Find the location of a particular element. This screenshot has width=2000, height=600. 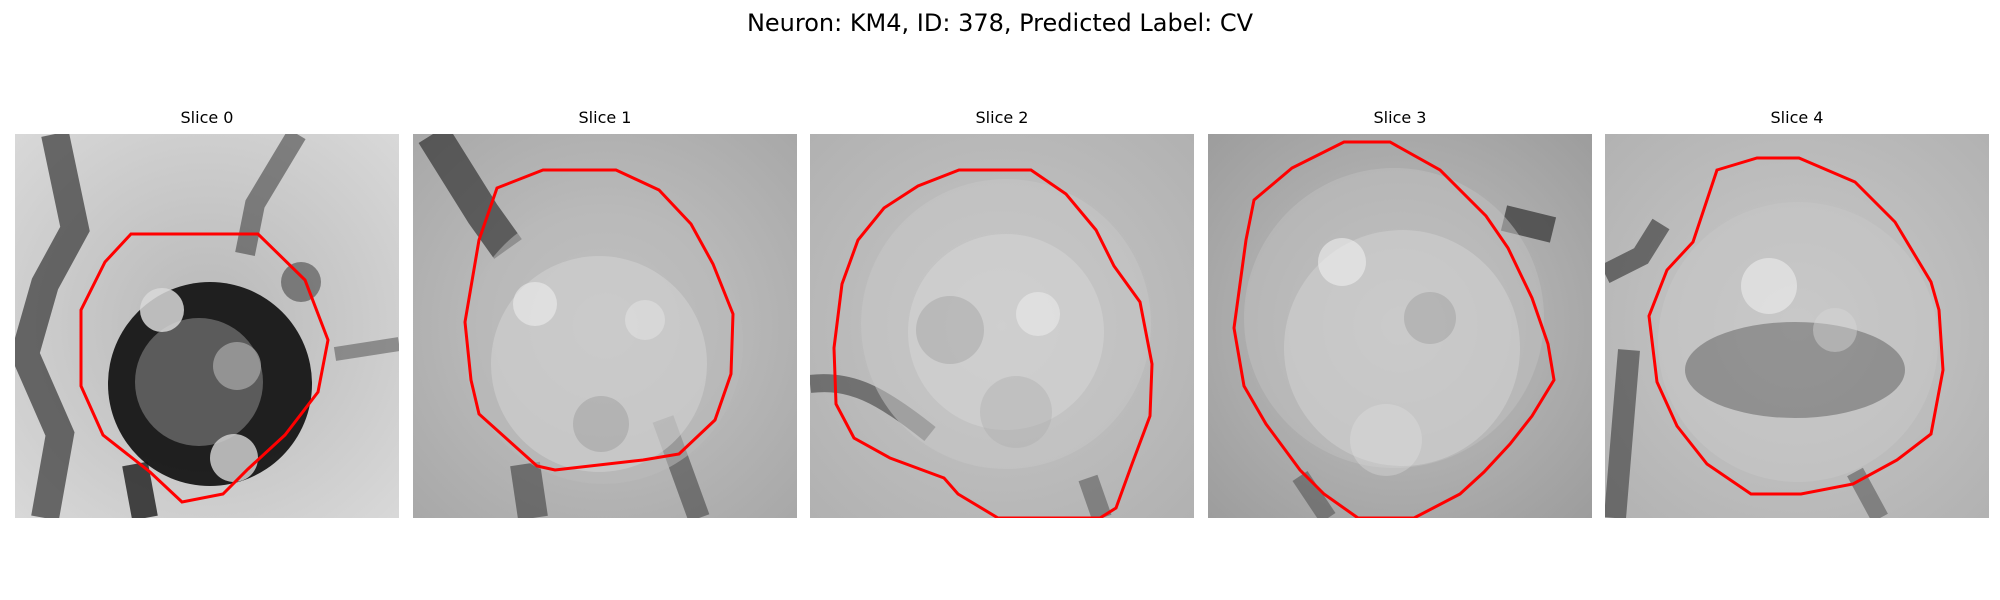

slice-panel-3: Slice 3 is located at coordinates (1400, 313).